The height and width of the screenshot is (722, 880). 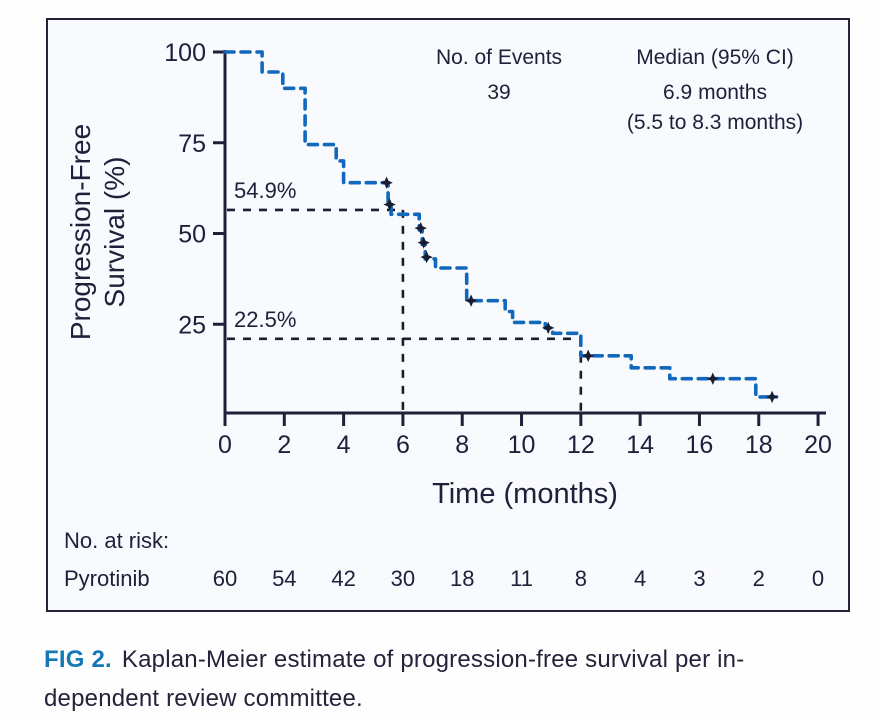 What do you see at coordinates (203, 698) in the screenshot?
I see `caption-line2: dependent review committee.` at bounding box center [203, 698].